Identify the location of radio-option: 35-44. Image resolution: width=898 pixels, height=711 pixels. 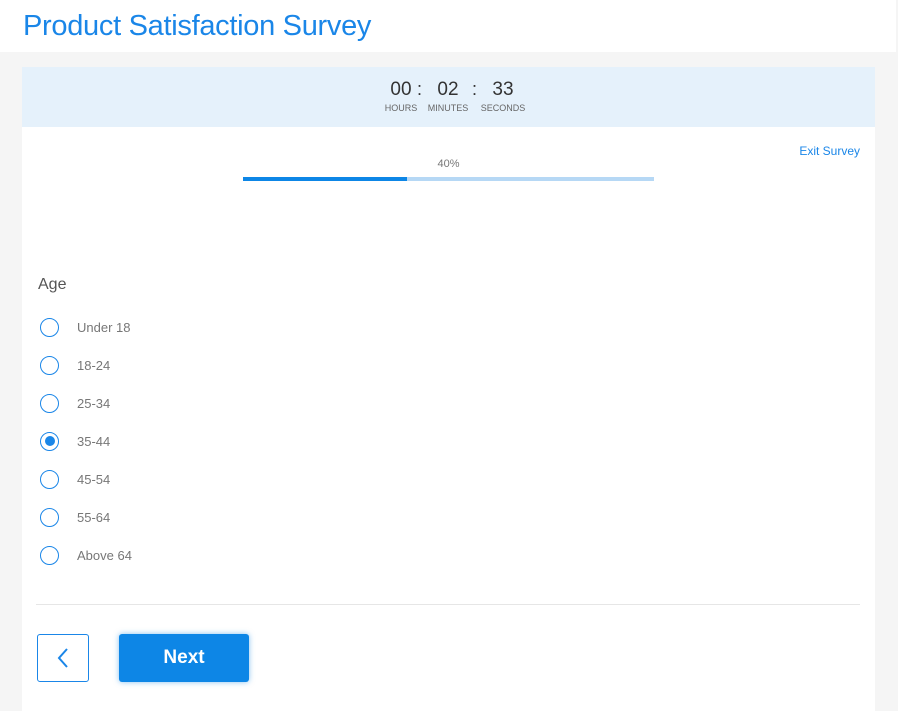
(75, 441).